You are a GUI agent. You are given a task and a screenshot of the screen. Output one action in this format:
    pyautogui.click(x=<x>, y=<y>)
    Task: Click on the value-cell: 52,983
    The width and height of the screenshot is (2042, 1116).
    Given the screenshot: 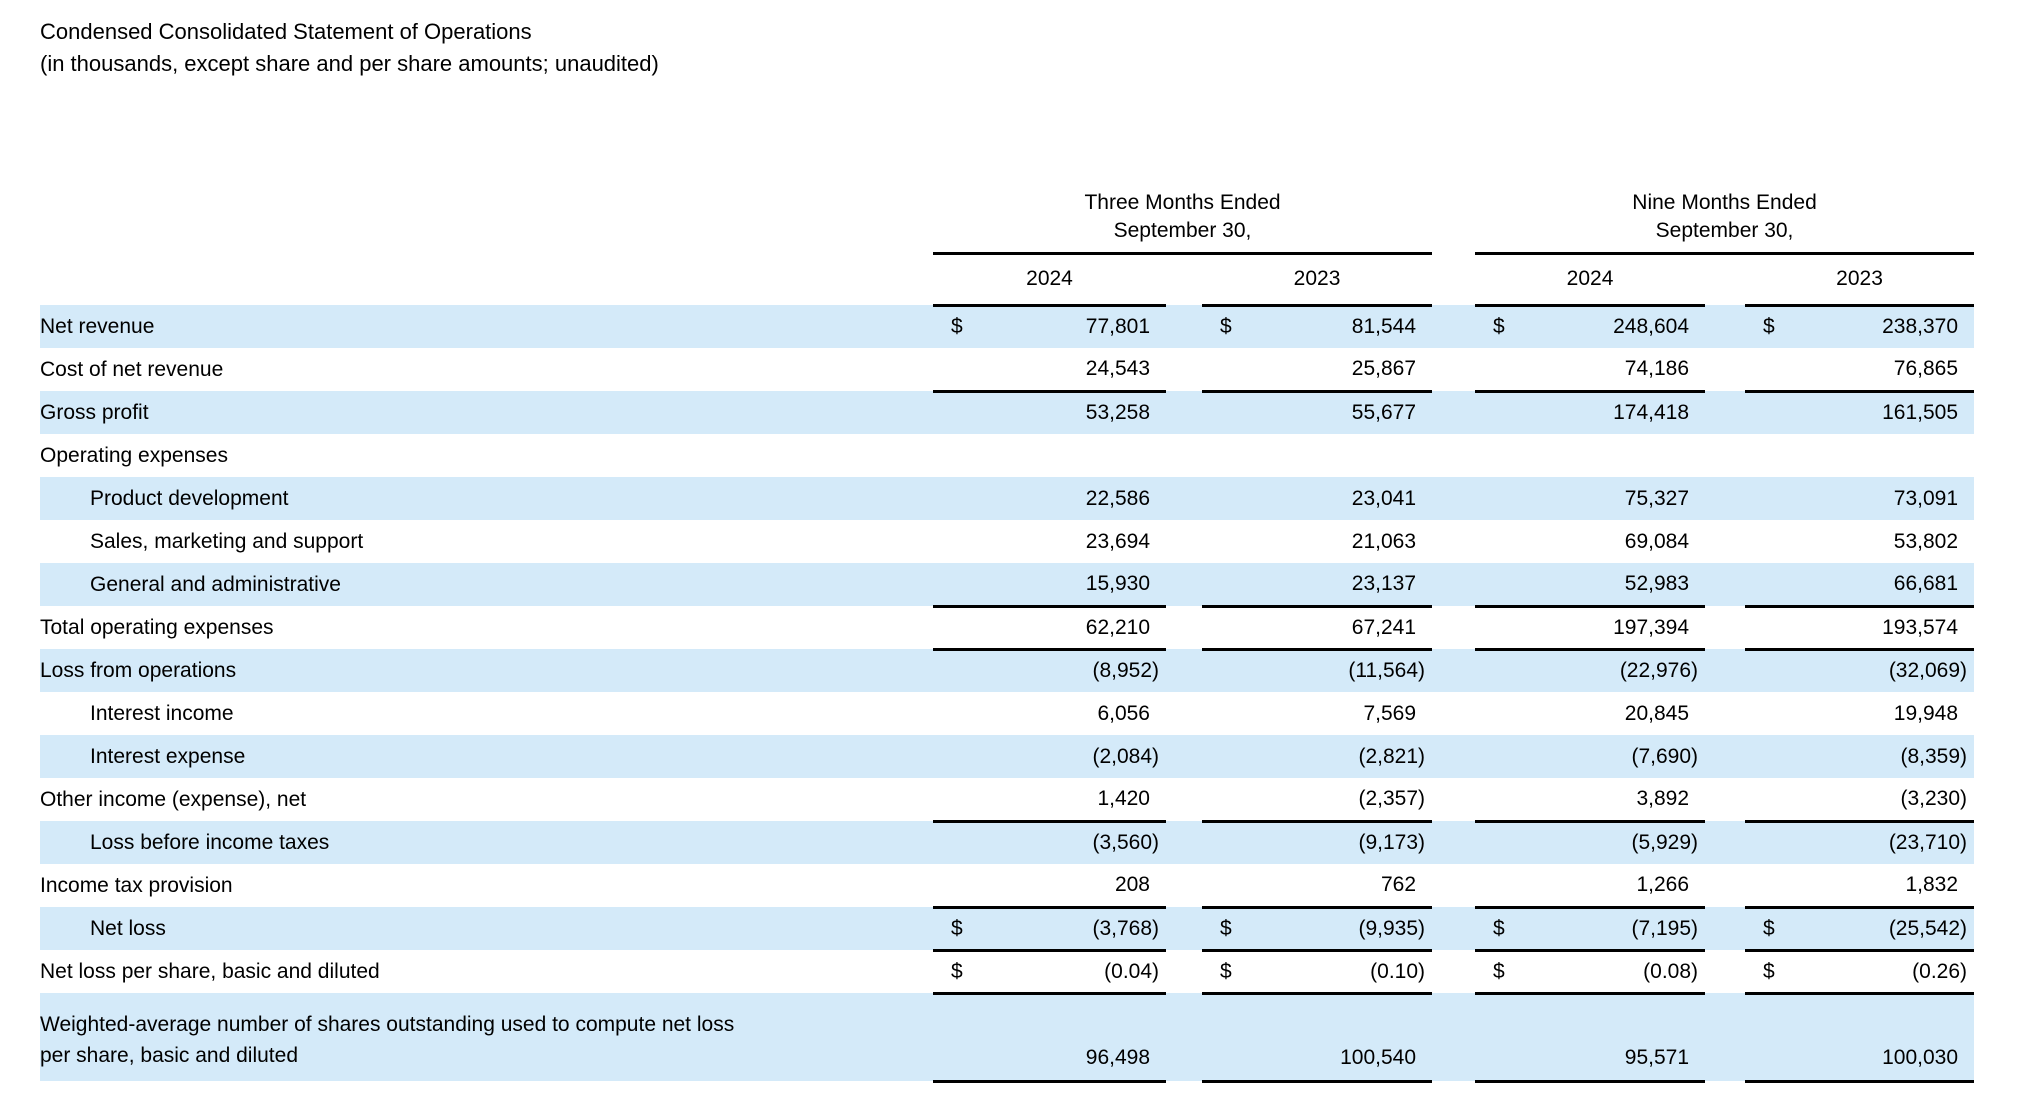 What is the action you would take?
    pyautogui.click(x=1616, y=585)
    